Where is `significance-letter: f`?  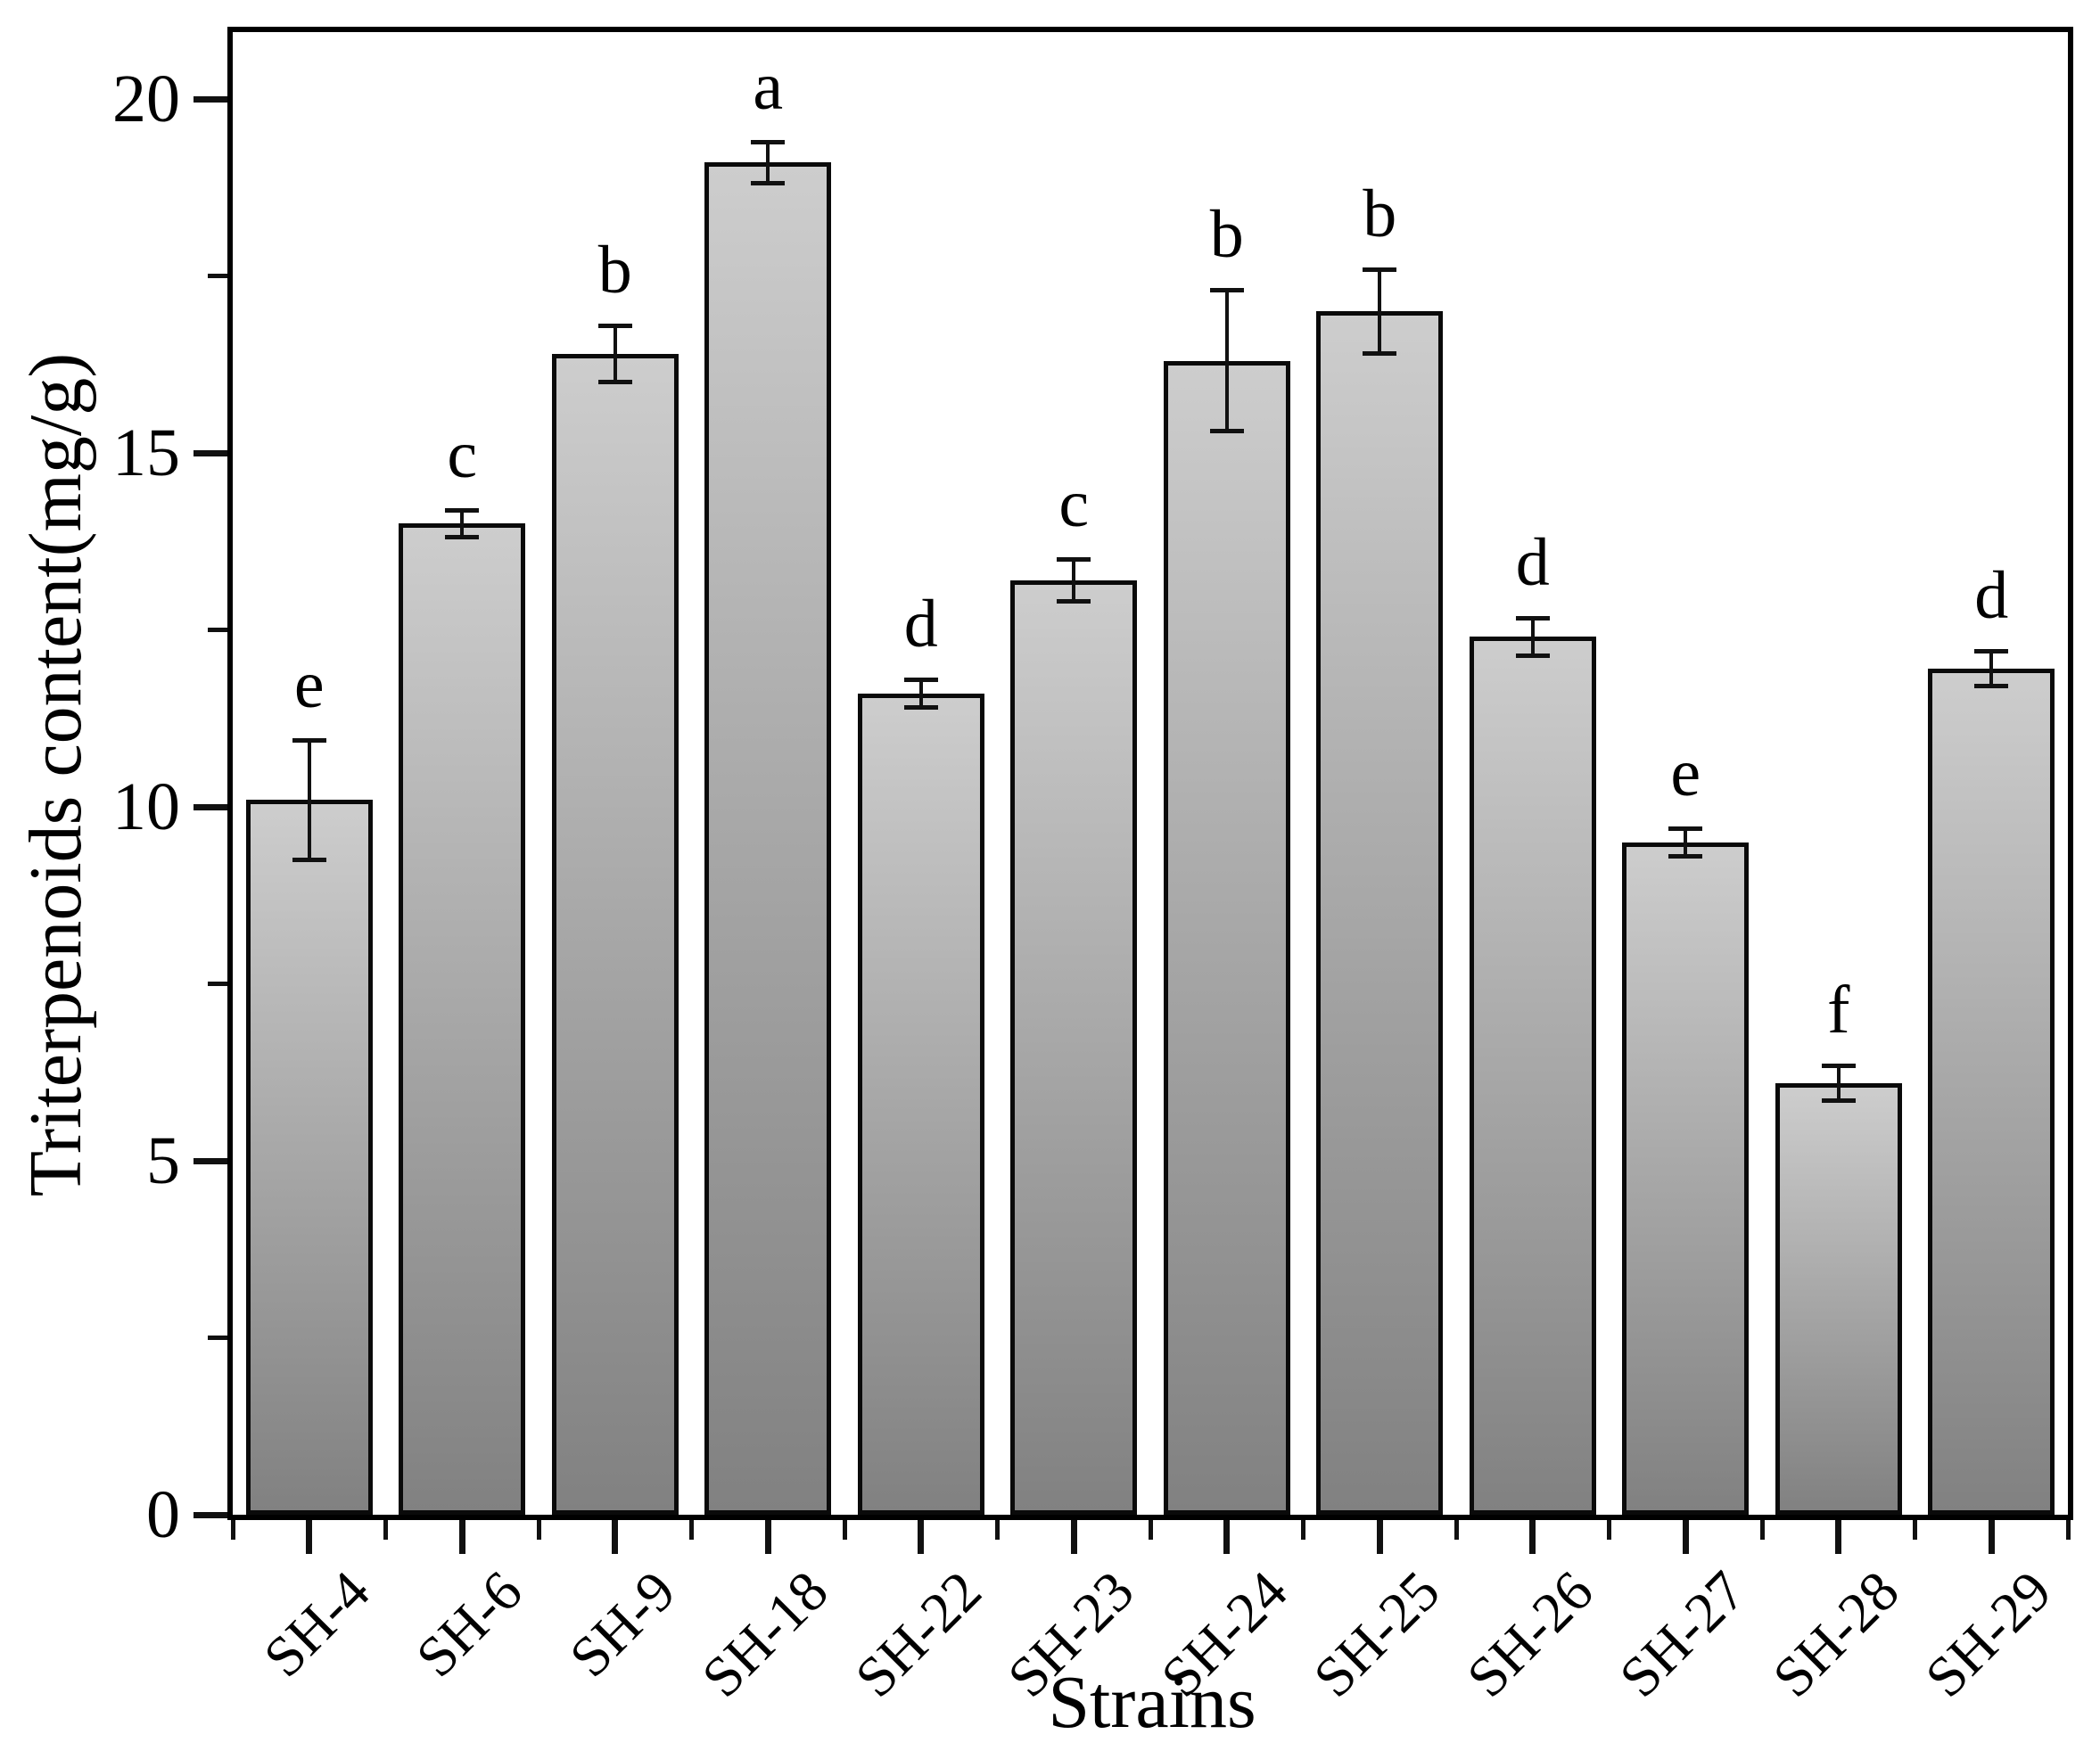
significance-letter: f is located at coordinates (1838, 1010).